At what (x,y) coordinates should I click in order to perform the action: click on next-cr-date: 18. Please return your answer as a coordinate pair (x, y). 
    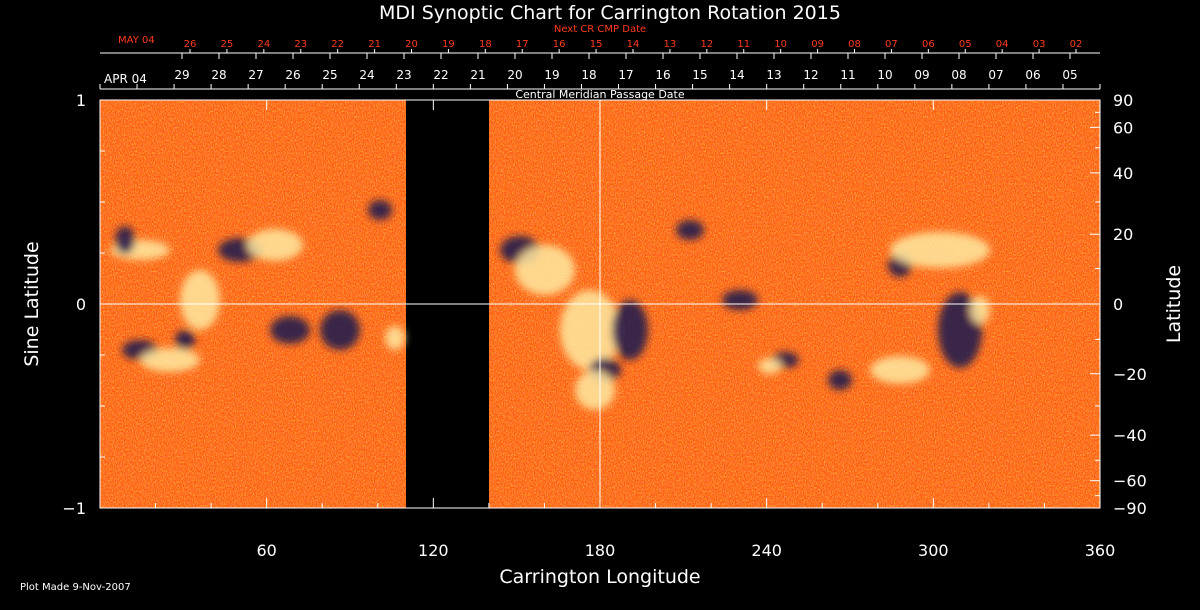
    Looking at the image, I should click on (485, 44).